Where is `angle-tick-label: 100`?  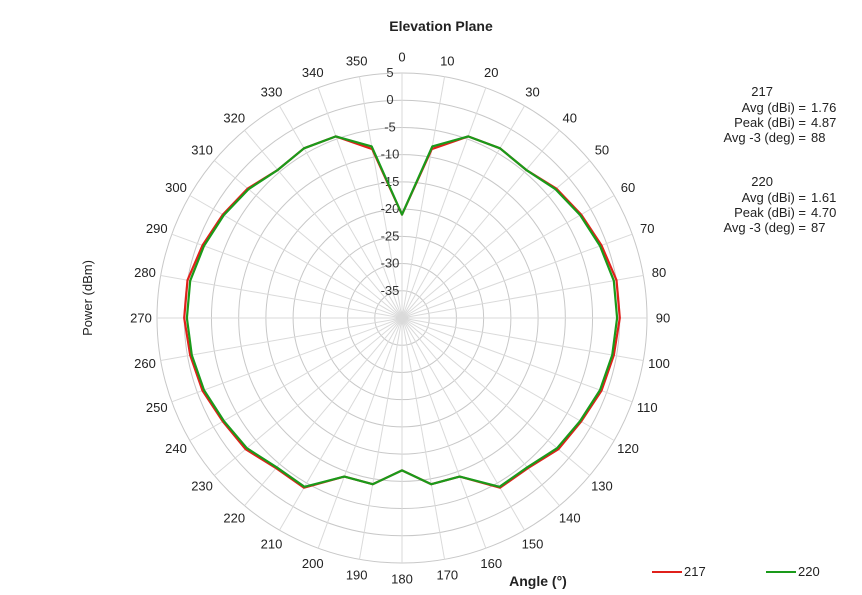
angle-tick-label: 100 is located at coordinates (659, 363).